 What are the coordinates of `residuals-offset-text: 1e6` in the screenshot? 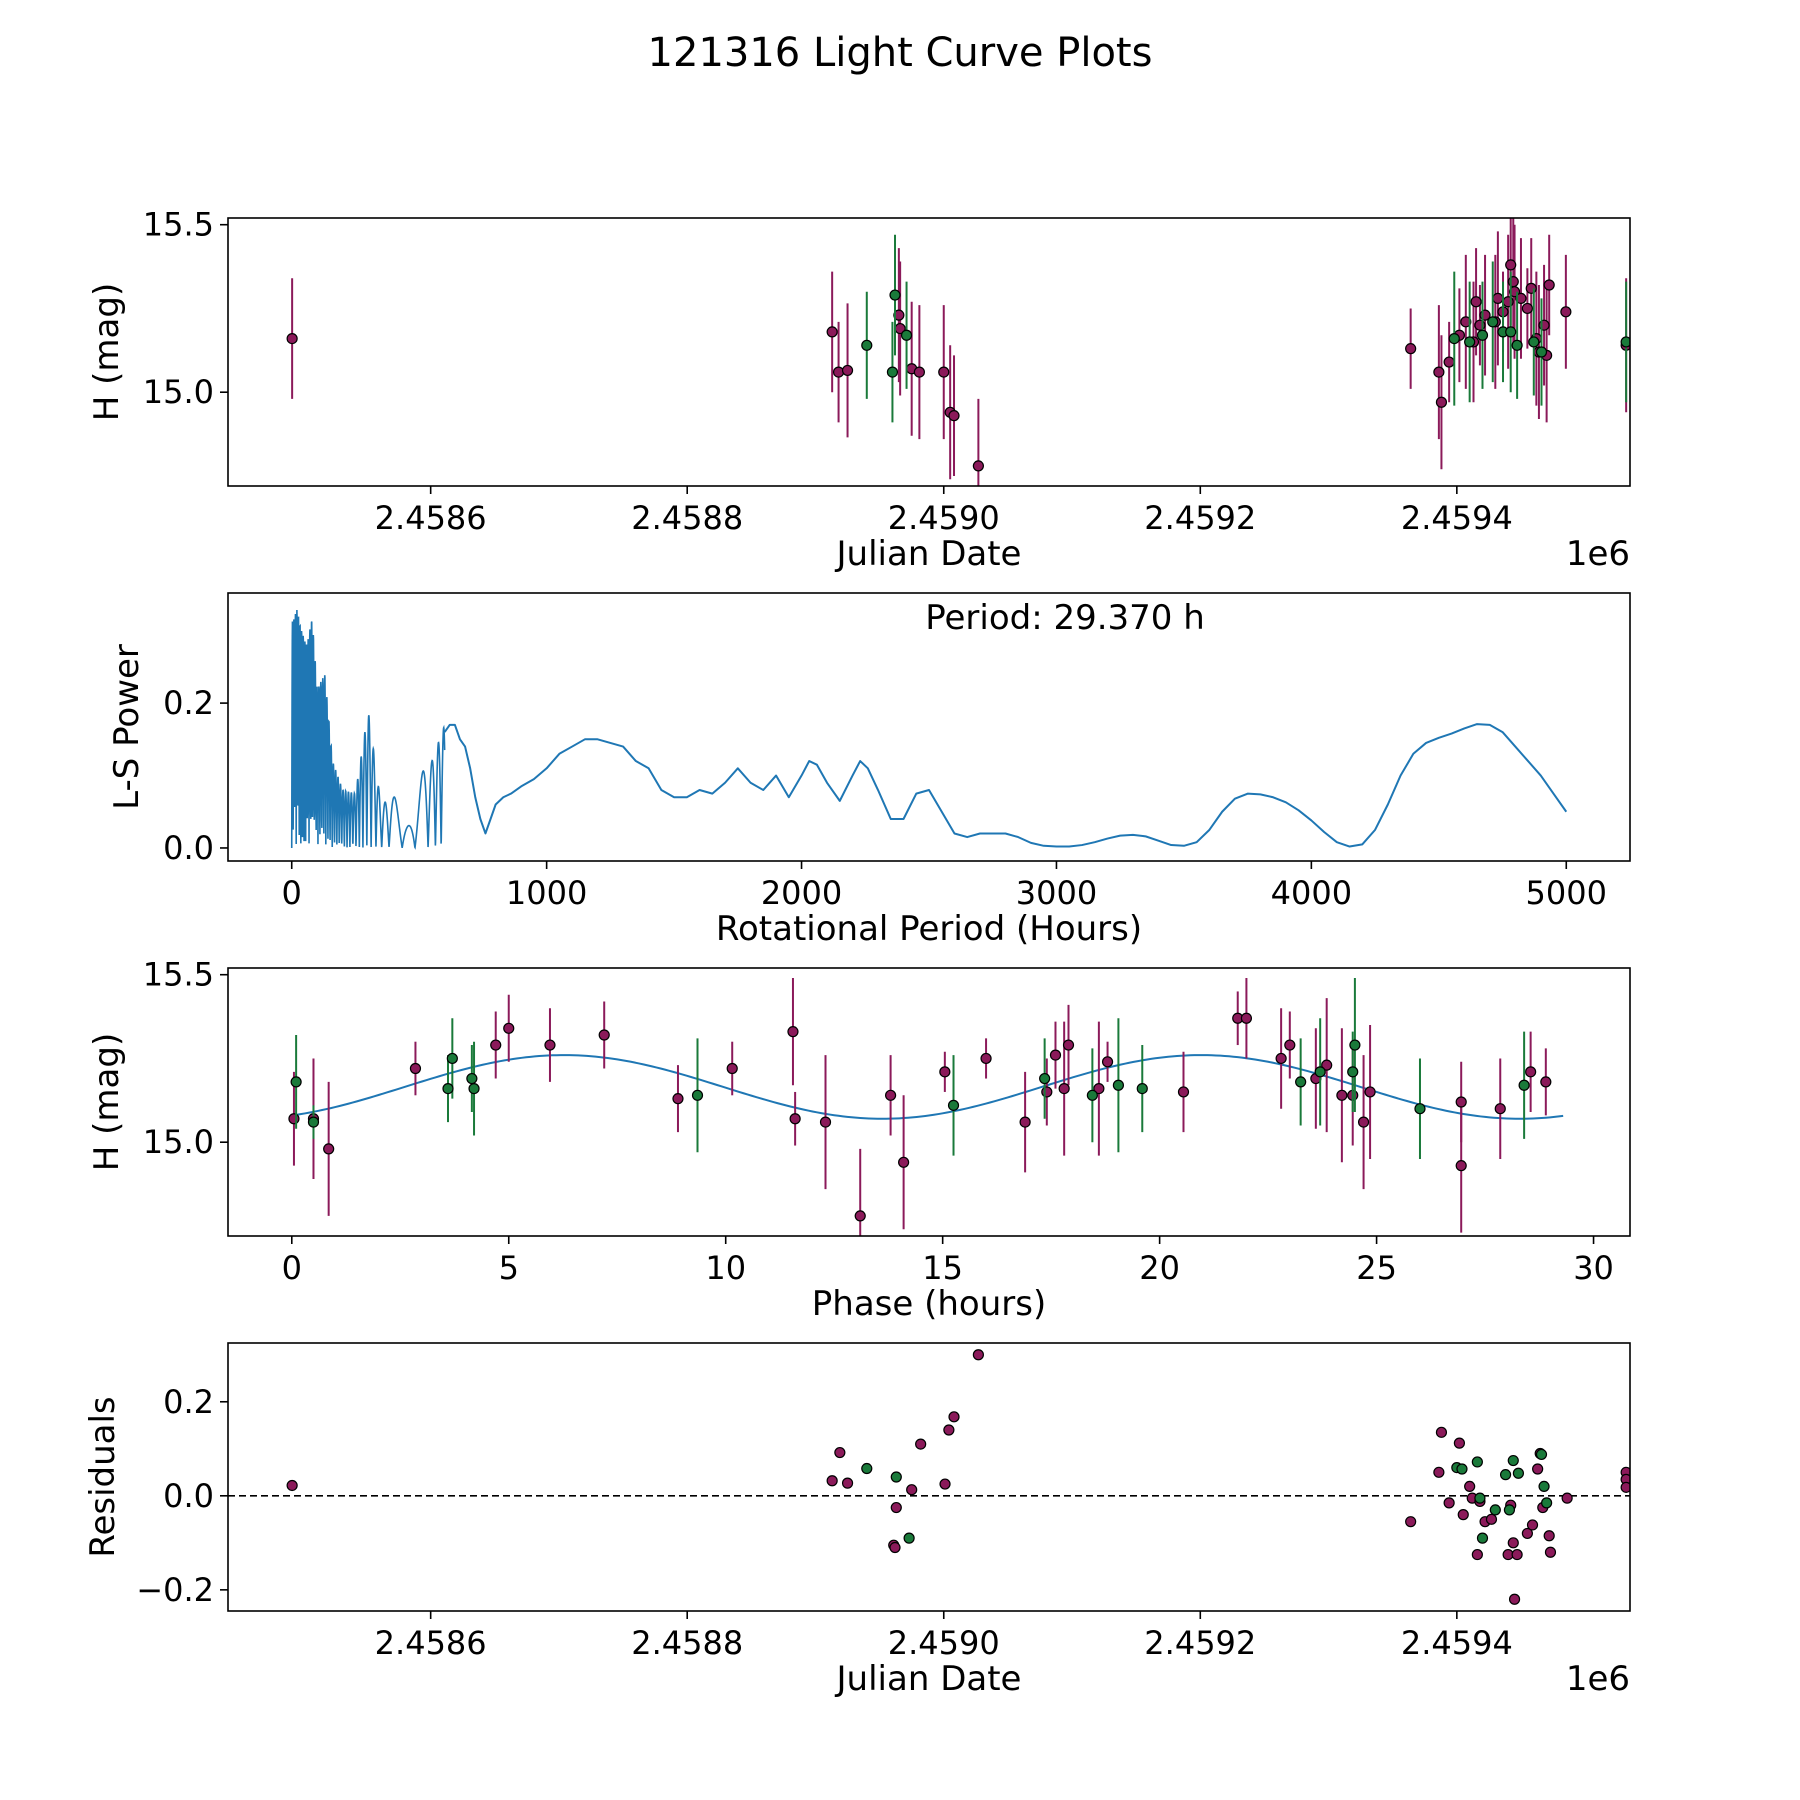 It's located at (1598, 1679).